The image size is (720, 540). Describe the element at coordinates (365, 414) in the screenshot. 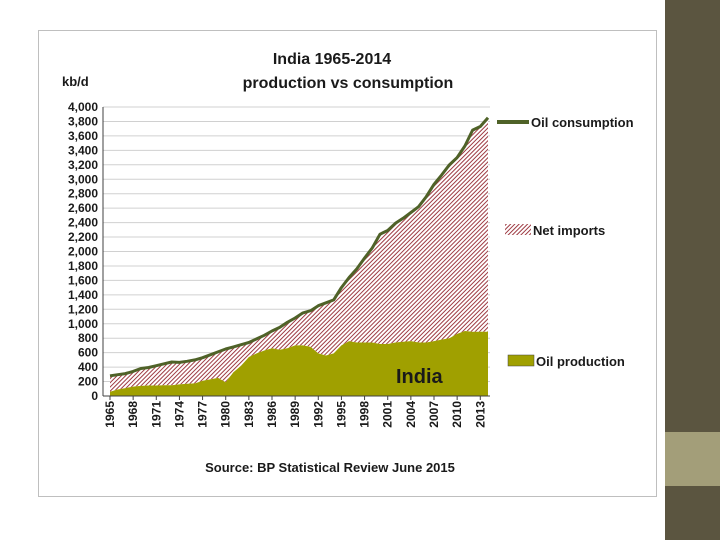

I see `x-tick-label: 1998` at that location.